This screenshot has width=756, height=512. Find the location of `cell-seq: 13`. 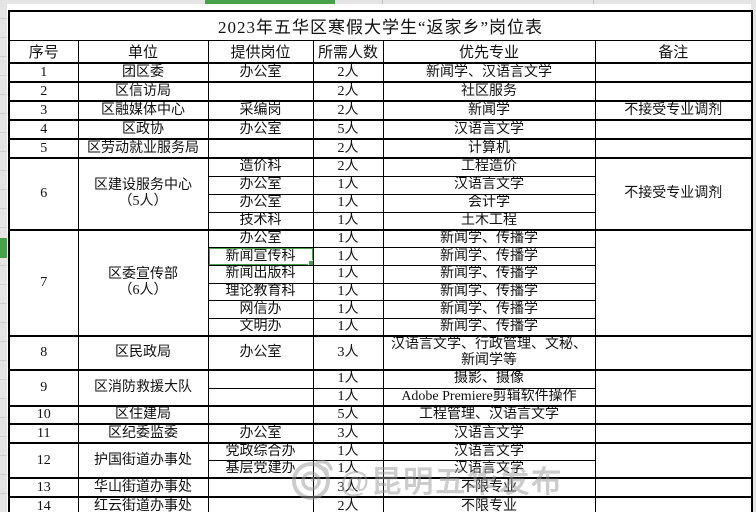

cell-seq: 13 is located at coordinates (43, 487).